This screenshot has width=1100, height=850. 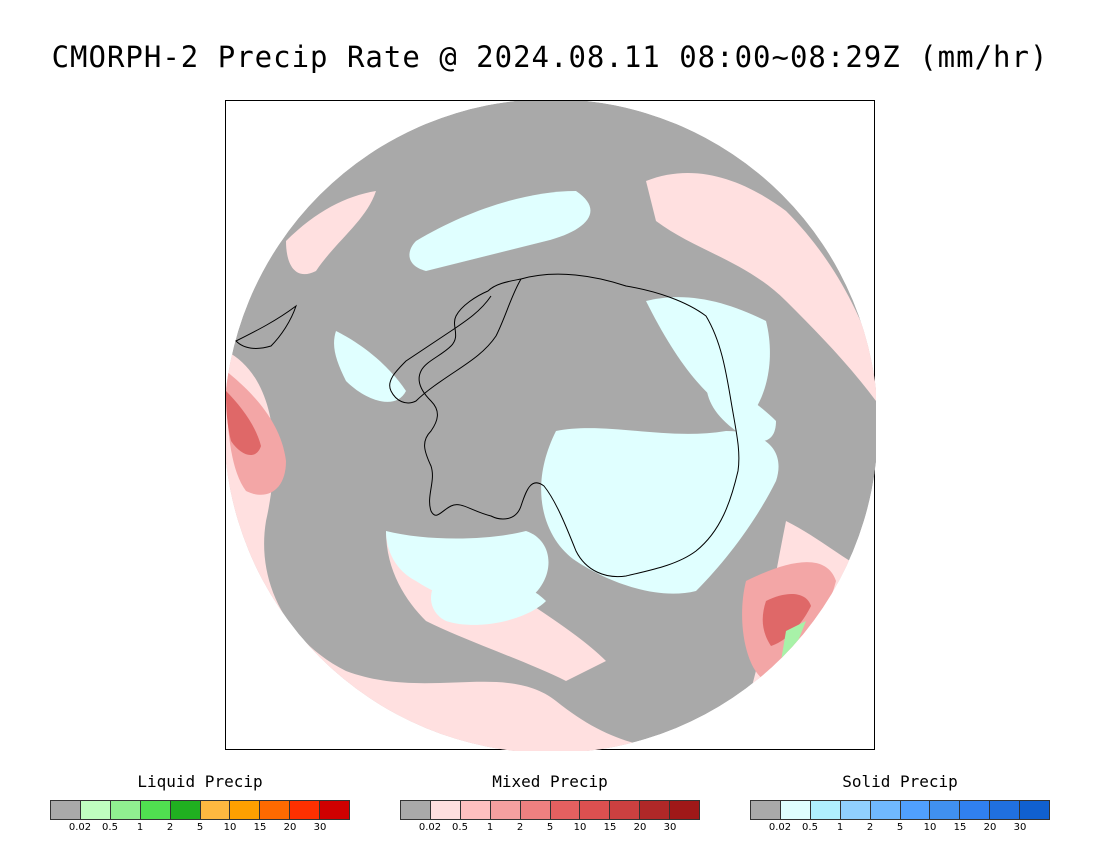 What do you see at coordinates (579, 425) in the screenshot?
I see `antarctica-coastline` at bounding box center [579, 425].